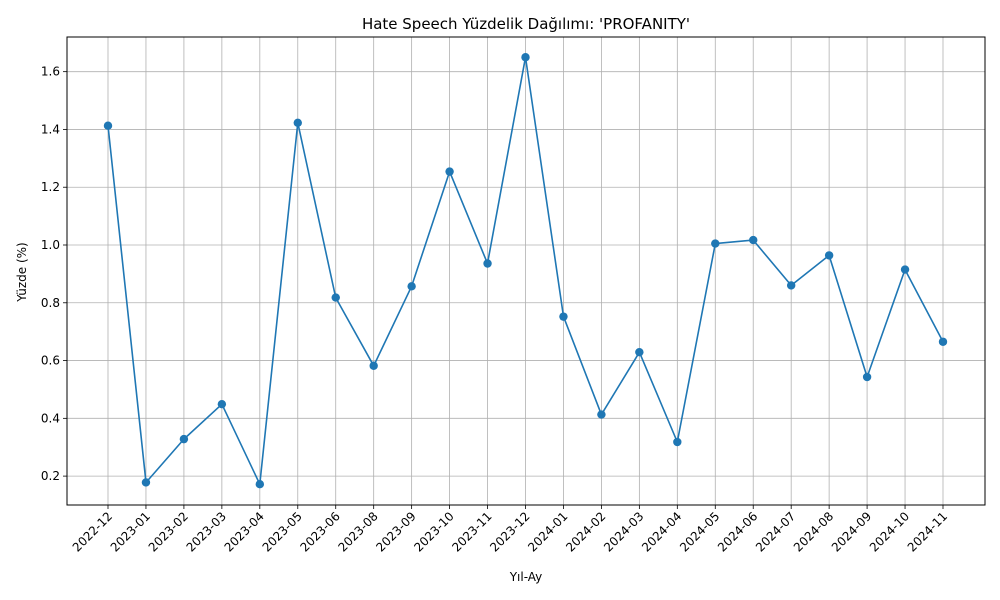 This screenshot has height=600, width=1000. I want to click on y-tick-label: 1.2, so click(50, 187).